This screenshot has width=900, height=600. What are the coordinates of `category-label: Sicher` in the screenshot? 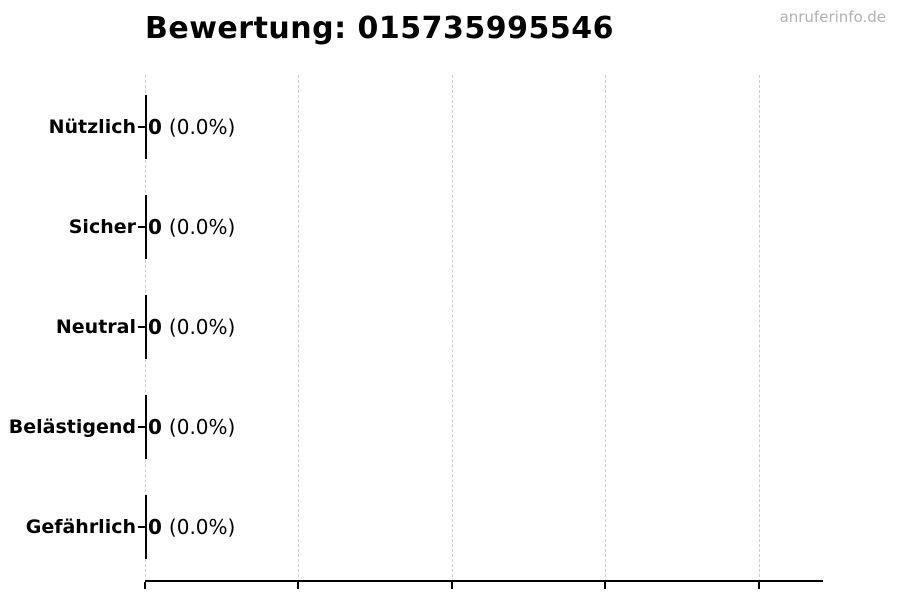 It's located at (102, 227).